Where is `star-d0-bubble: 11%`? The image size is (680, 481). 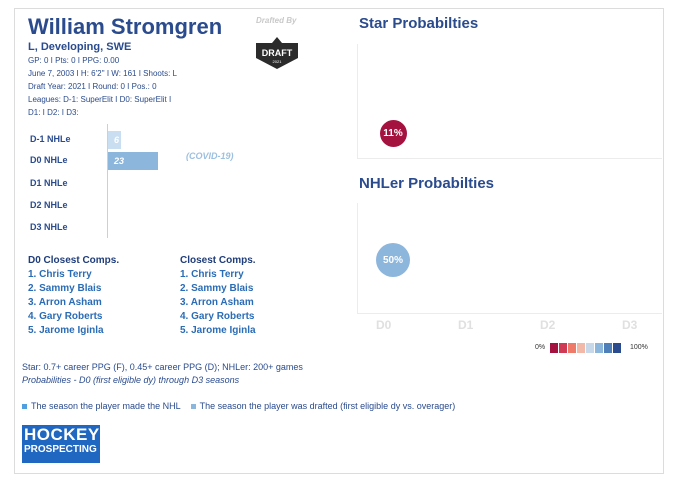 star-d0-bubble: 11% is located at coordinates (393, 133).